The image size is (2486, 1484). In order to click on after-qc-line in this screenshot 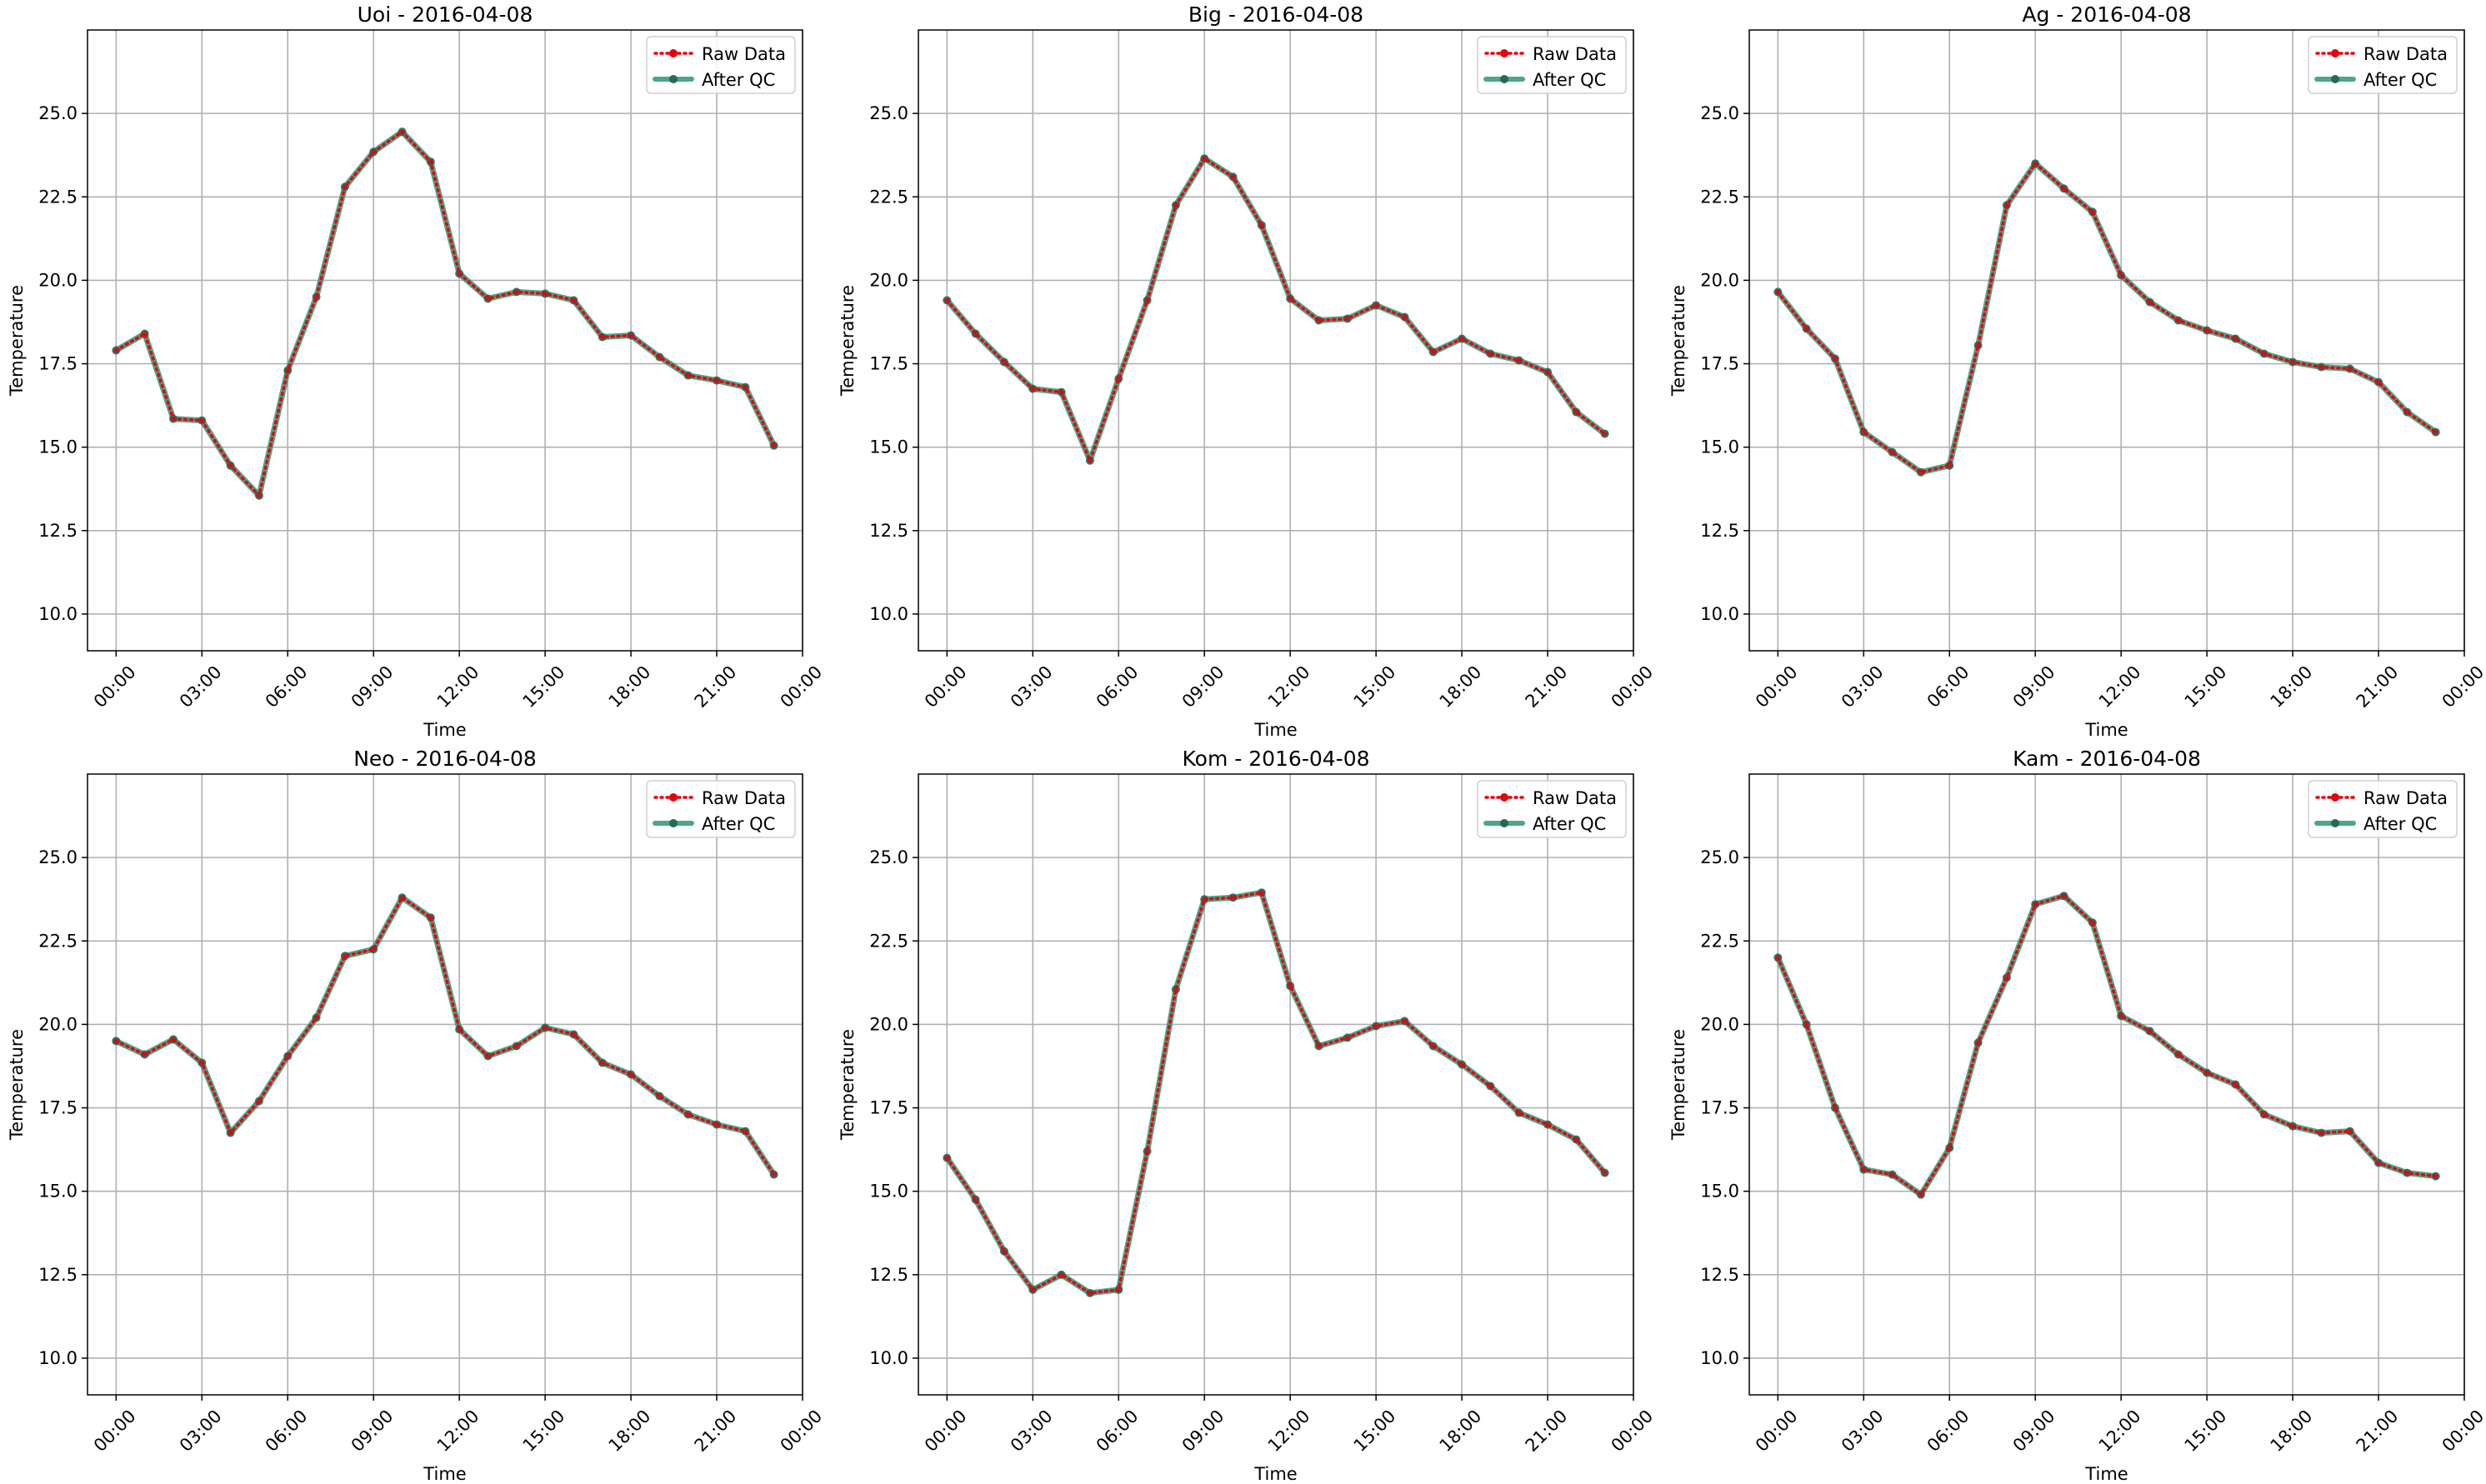, I will do `click(1275, 309)`.